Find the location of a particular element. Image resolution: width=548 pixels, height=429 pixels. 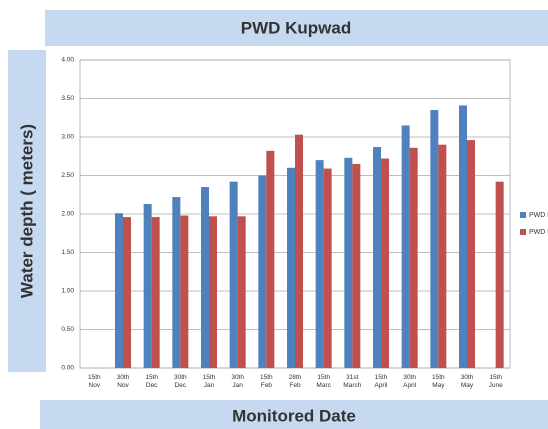

y-tick-label: 2.00 is located at coordinates (67, 214).